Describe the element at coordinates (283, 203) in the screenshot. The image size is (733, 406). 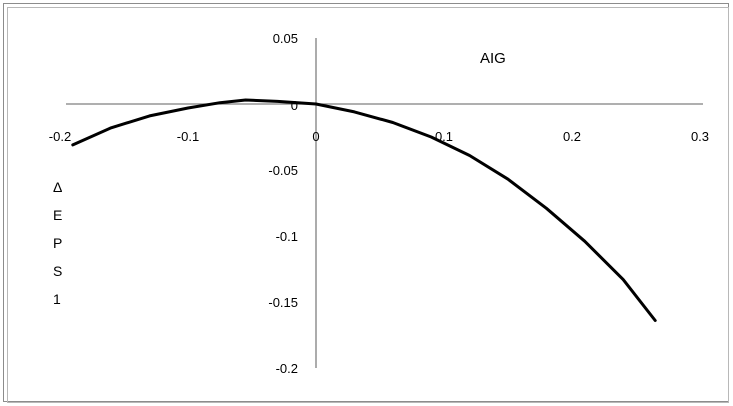
I see `y-tick-labels: 0.05 0 -0.05 -0.1 -0.15 -0.2` at that location.